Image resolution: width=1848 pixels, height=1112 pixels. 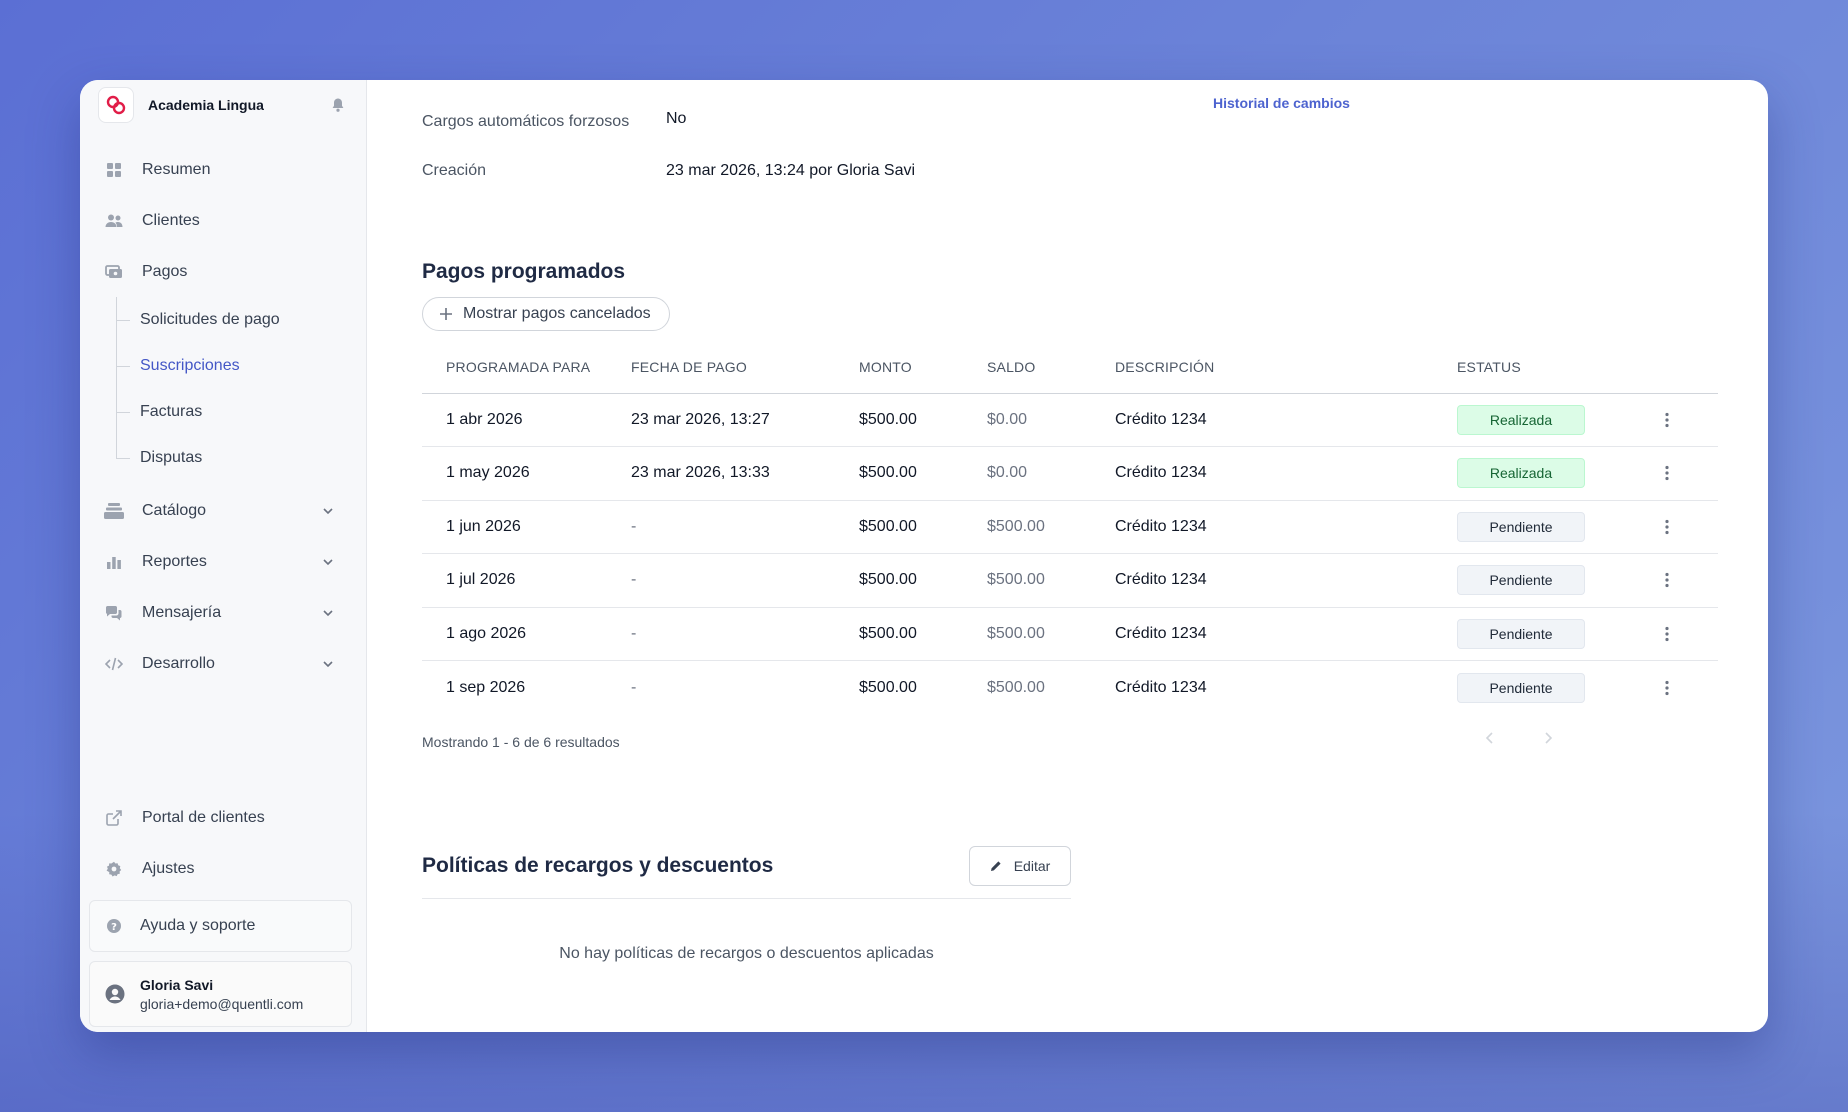 What do you see at coordinates (721, 368) in the screenshot?
I see `col-paid: FECHA DE PAGO` at bounding box center [721, 368].